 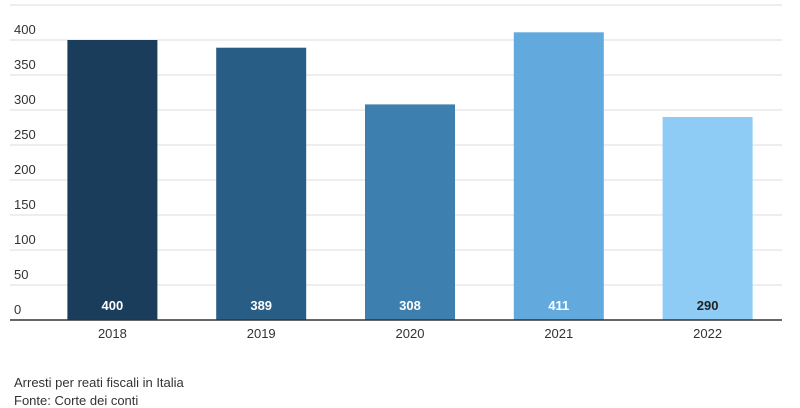 I want to click on caption: Arresti per reati fiscali in Italia, so click(x=99, y=382).